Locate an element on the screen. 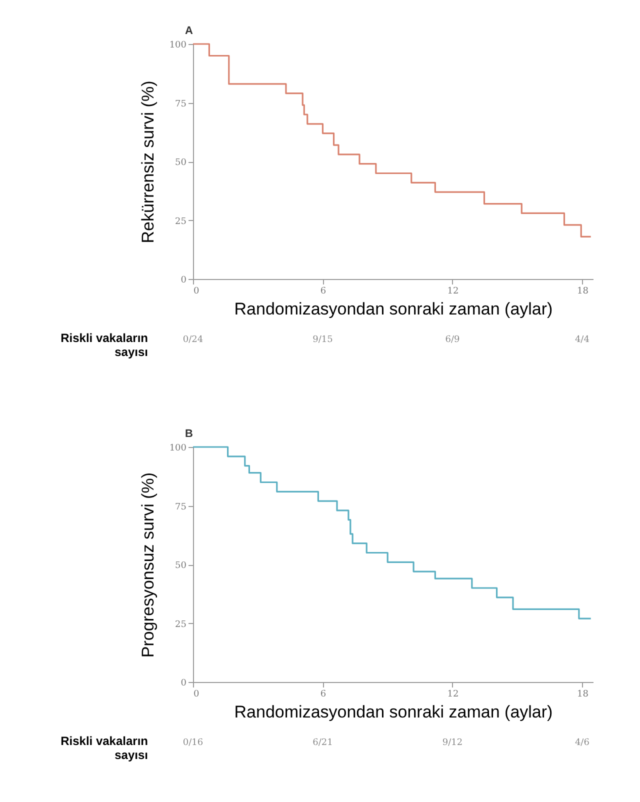 The height and width of the screenshot is (802, 640). text: 0/16 is located at coordinates (193, 743).